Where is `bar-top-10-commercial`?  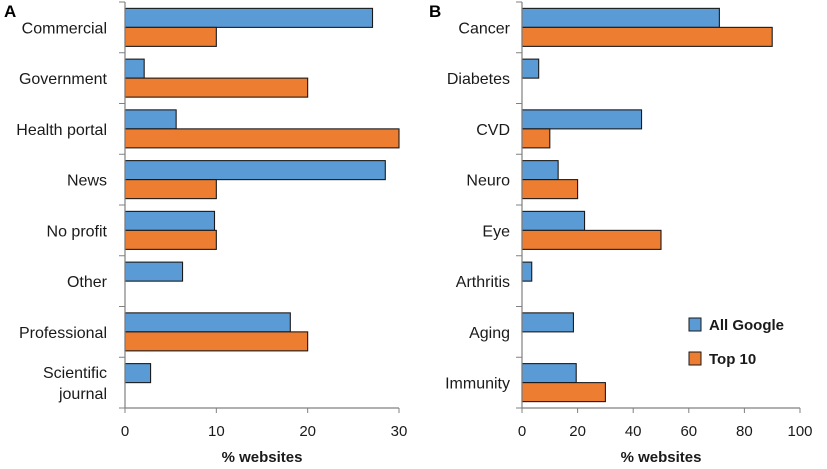
bar-top-10-commercial is located at coordinates (170, 36).